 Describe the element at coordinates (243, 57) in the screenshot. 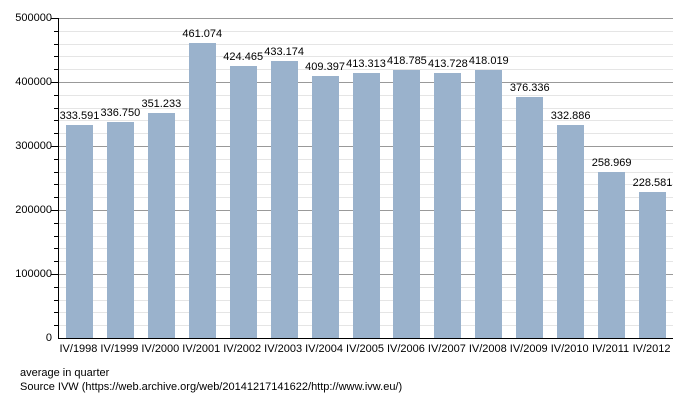

I see `bar-value-label: 424.465` at that location.